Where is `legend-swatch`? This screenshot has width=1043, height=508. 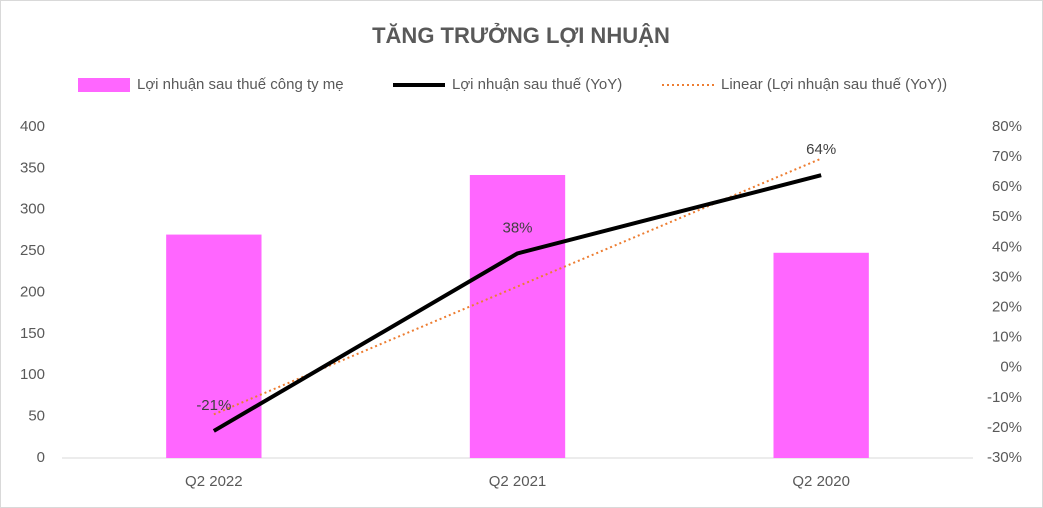
legend-swatch is located at coordinates (104, 85).